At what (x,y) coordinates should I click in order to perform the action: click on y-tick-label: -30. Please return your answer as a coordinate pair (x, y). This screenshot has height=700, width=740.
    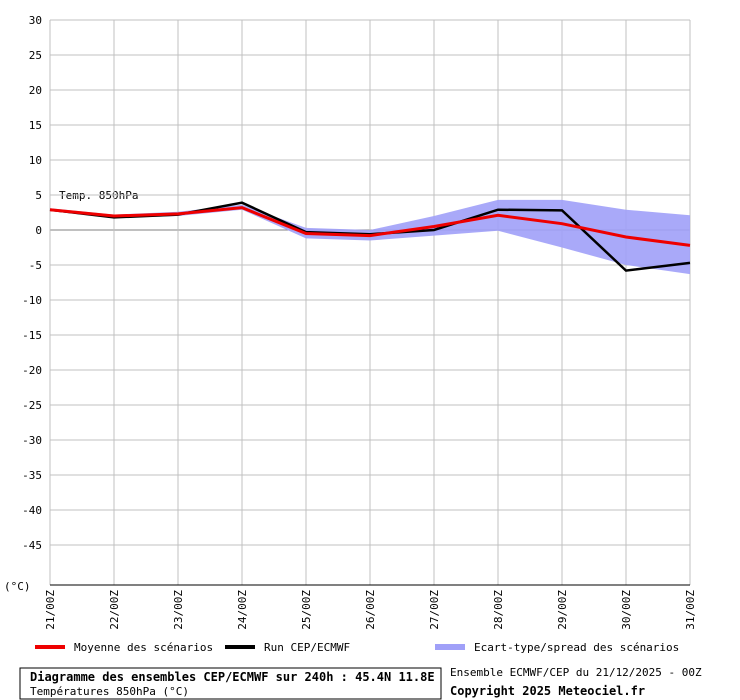
    Looking at the image, I should click on (32, 440).